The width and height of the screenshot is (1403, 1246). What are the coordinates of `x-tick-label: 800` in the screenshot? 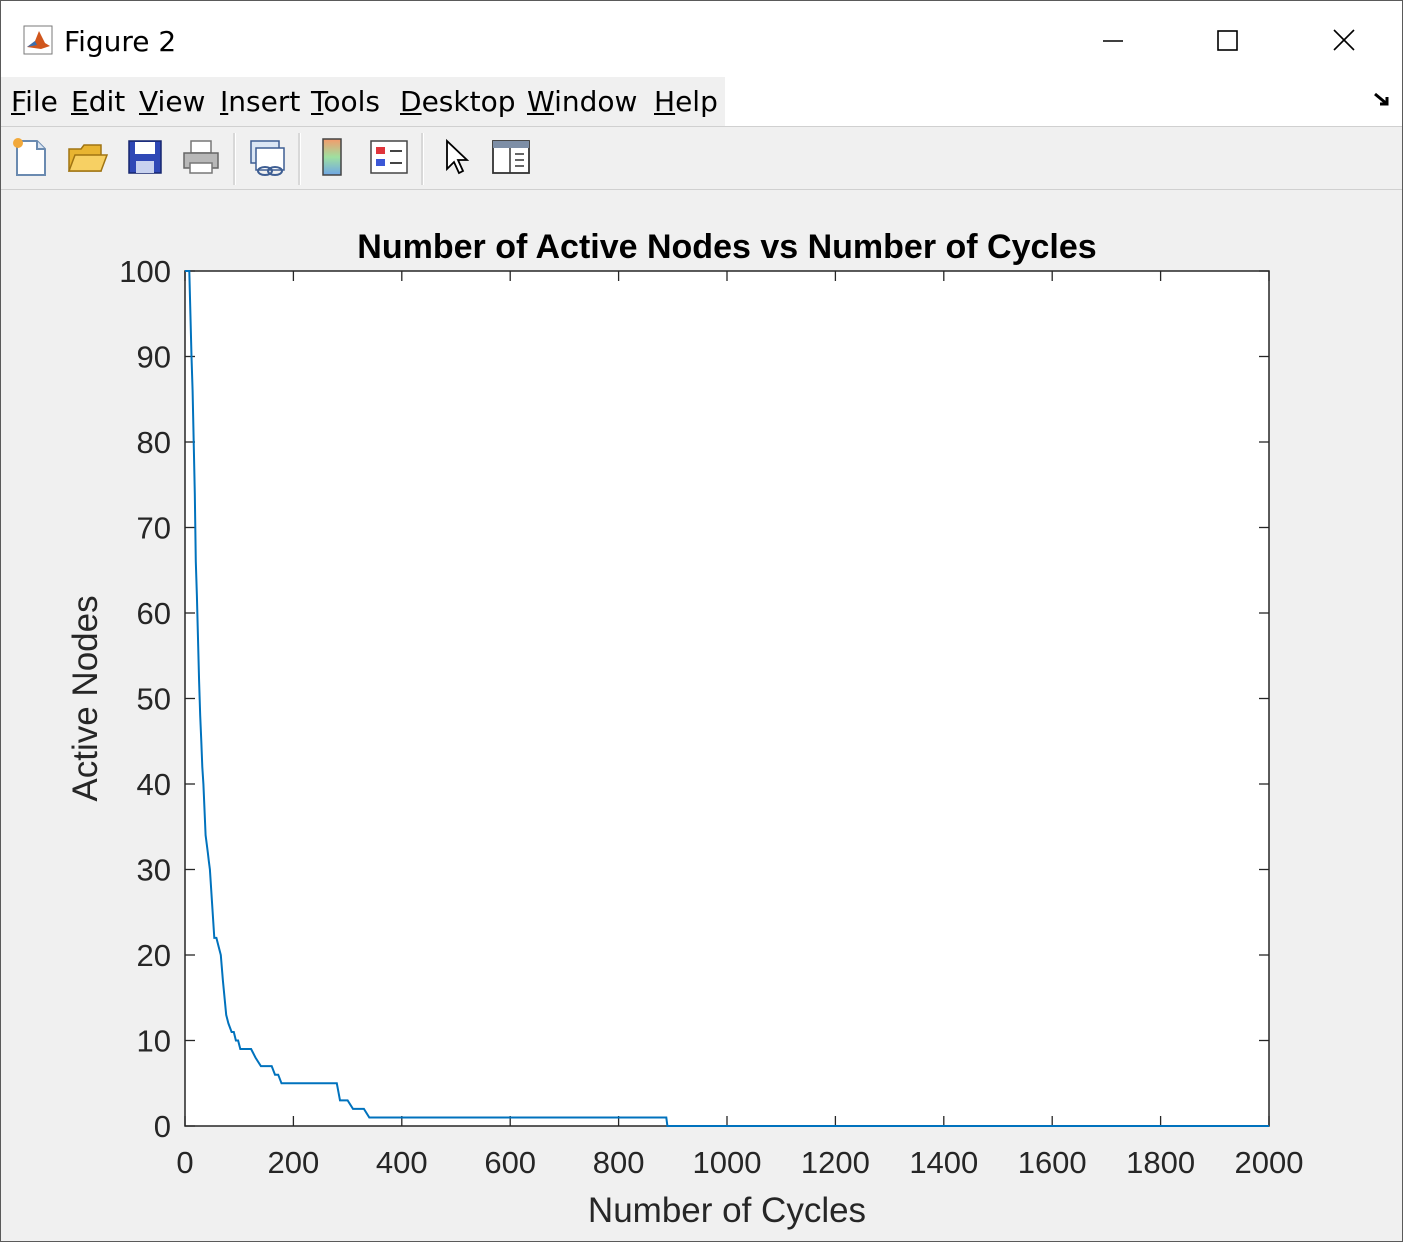 It's located at (619, 1162).